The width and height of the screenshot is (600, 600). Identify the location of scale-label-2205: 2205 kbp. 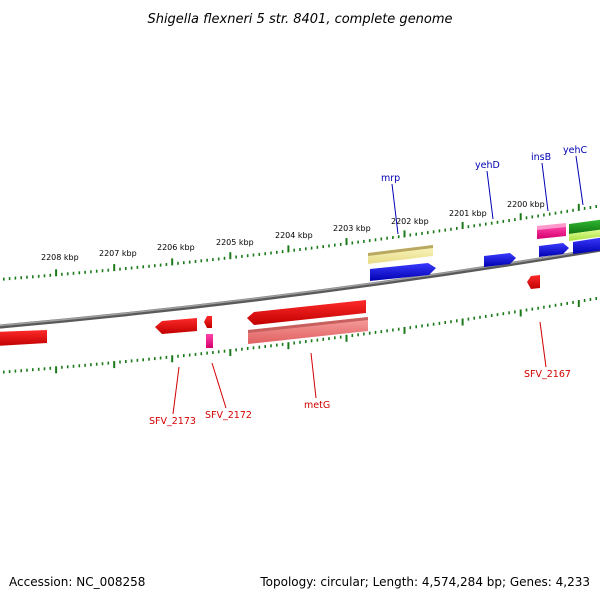
(235, 242).